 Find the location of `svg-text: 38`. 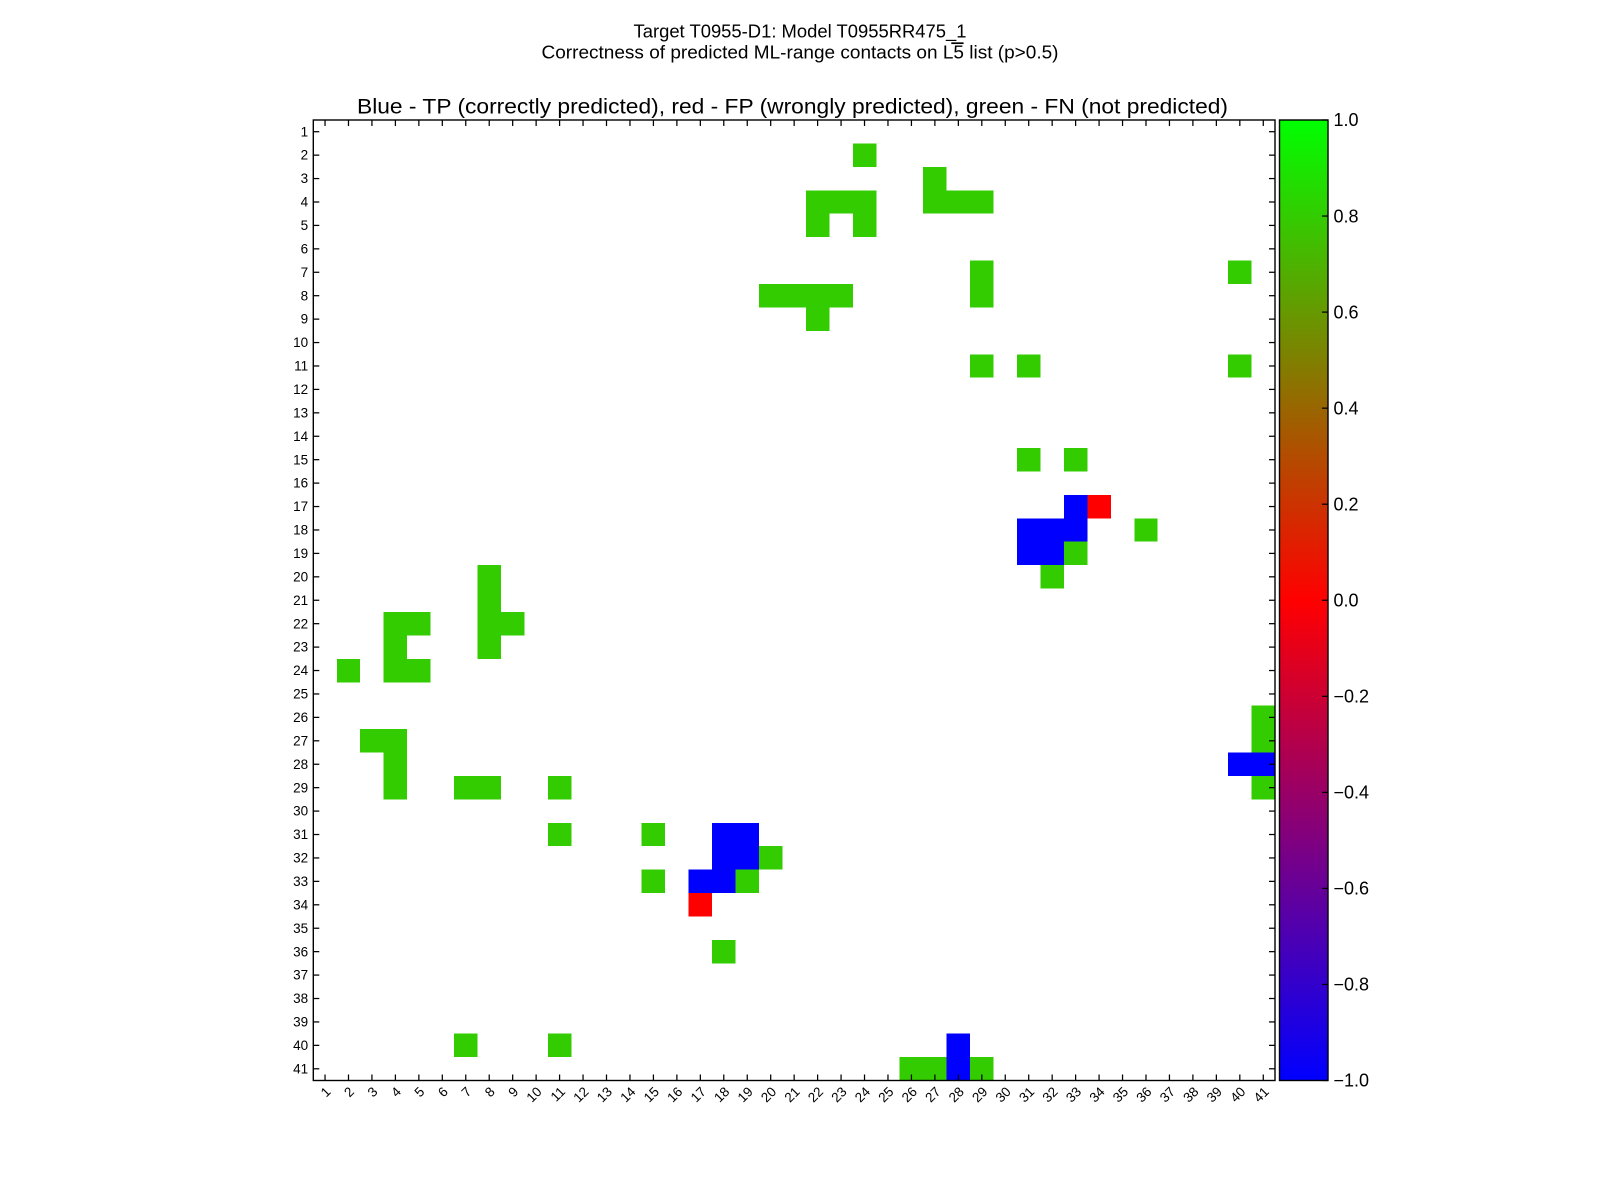

svg-text: 38 is located at coordinates (300, 998).